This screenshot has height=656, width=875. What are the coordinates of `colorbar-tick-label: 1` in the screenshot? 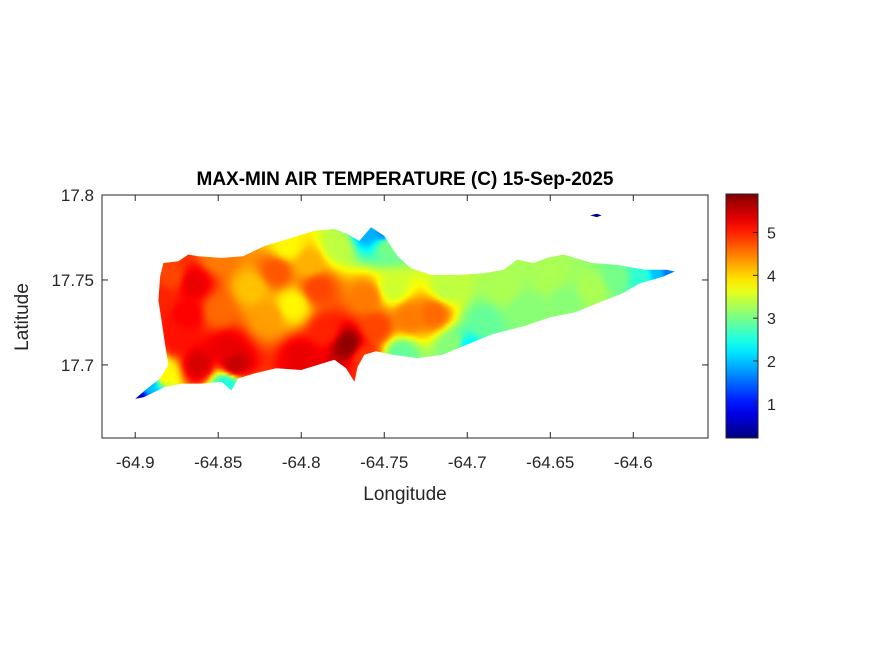 It's located at (771, 405).